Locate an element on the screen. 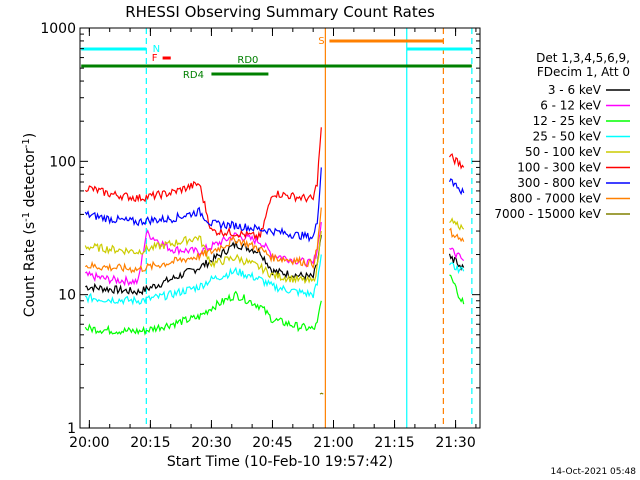 The image size is (640, 480). legend-header-0: Det 1,3,4,5,6,9, is located at coordinates (583, 58).